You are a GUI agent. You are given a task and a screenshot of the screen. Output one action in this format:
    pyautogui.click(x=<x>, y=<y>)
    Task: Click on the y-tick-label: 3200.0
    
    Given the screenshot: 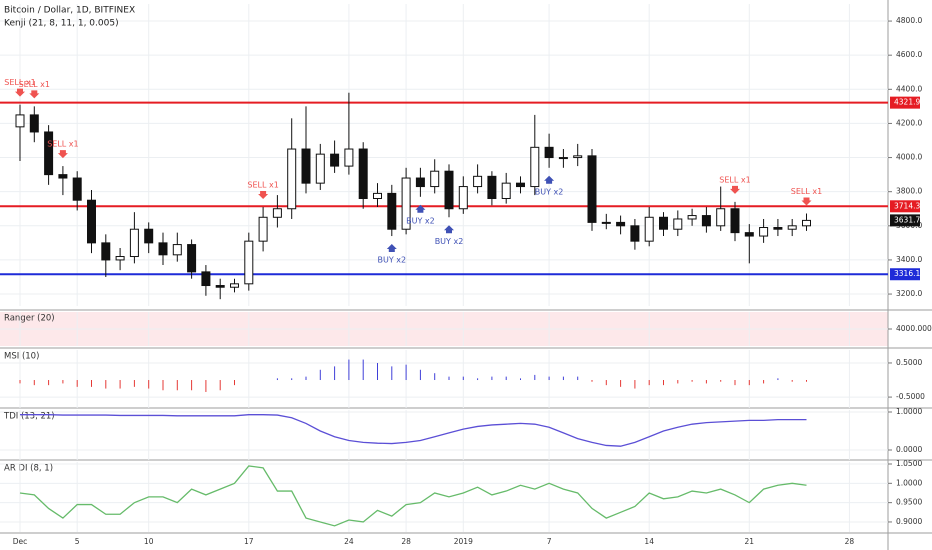 What is the action you would take?
    pyautogui.click(x=909, y=293)
    